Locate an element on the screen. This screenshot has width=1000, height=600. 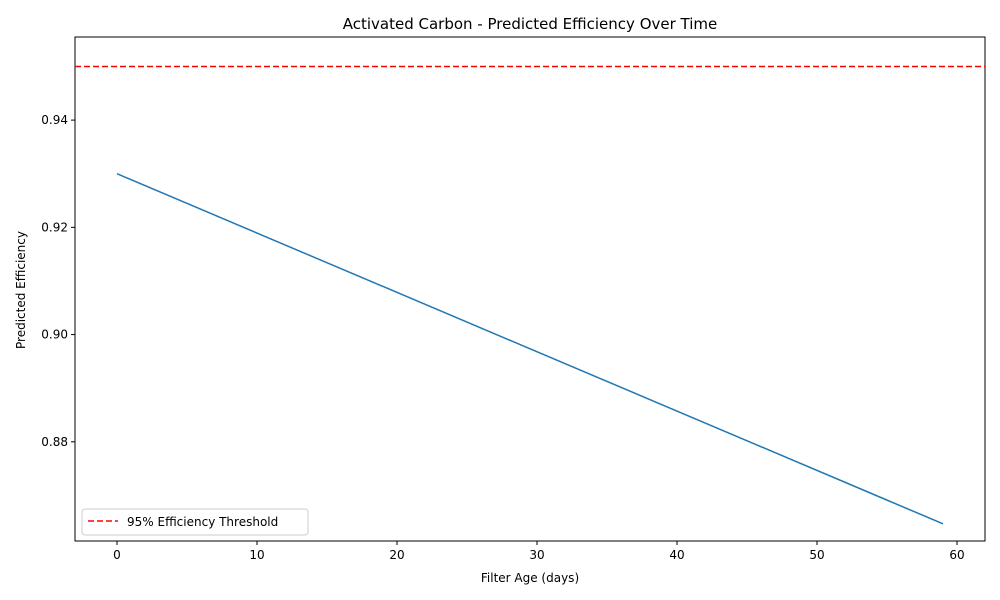
legend-label-threshold: 95% Efficiency Threshold is located at coordinates (202, 522).